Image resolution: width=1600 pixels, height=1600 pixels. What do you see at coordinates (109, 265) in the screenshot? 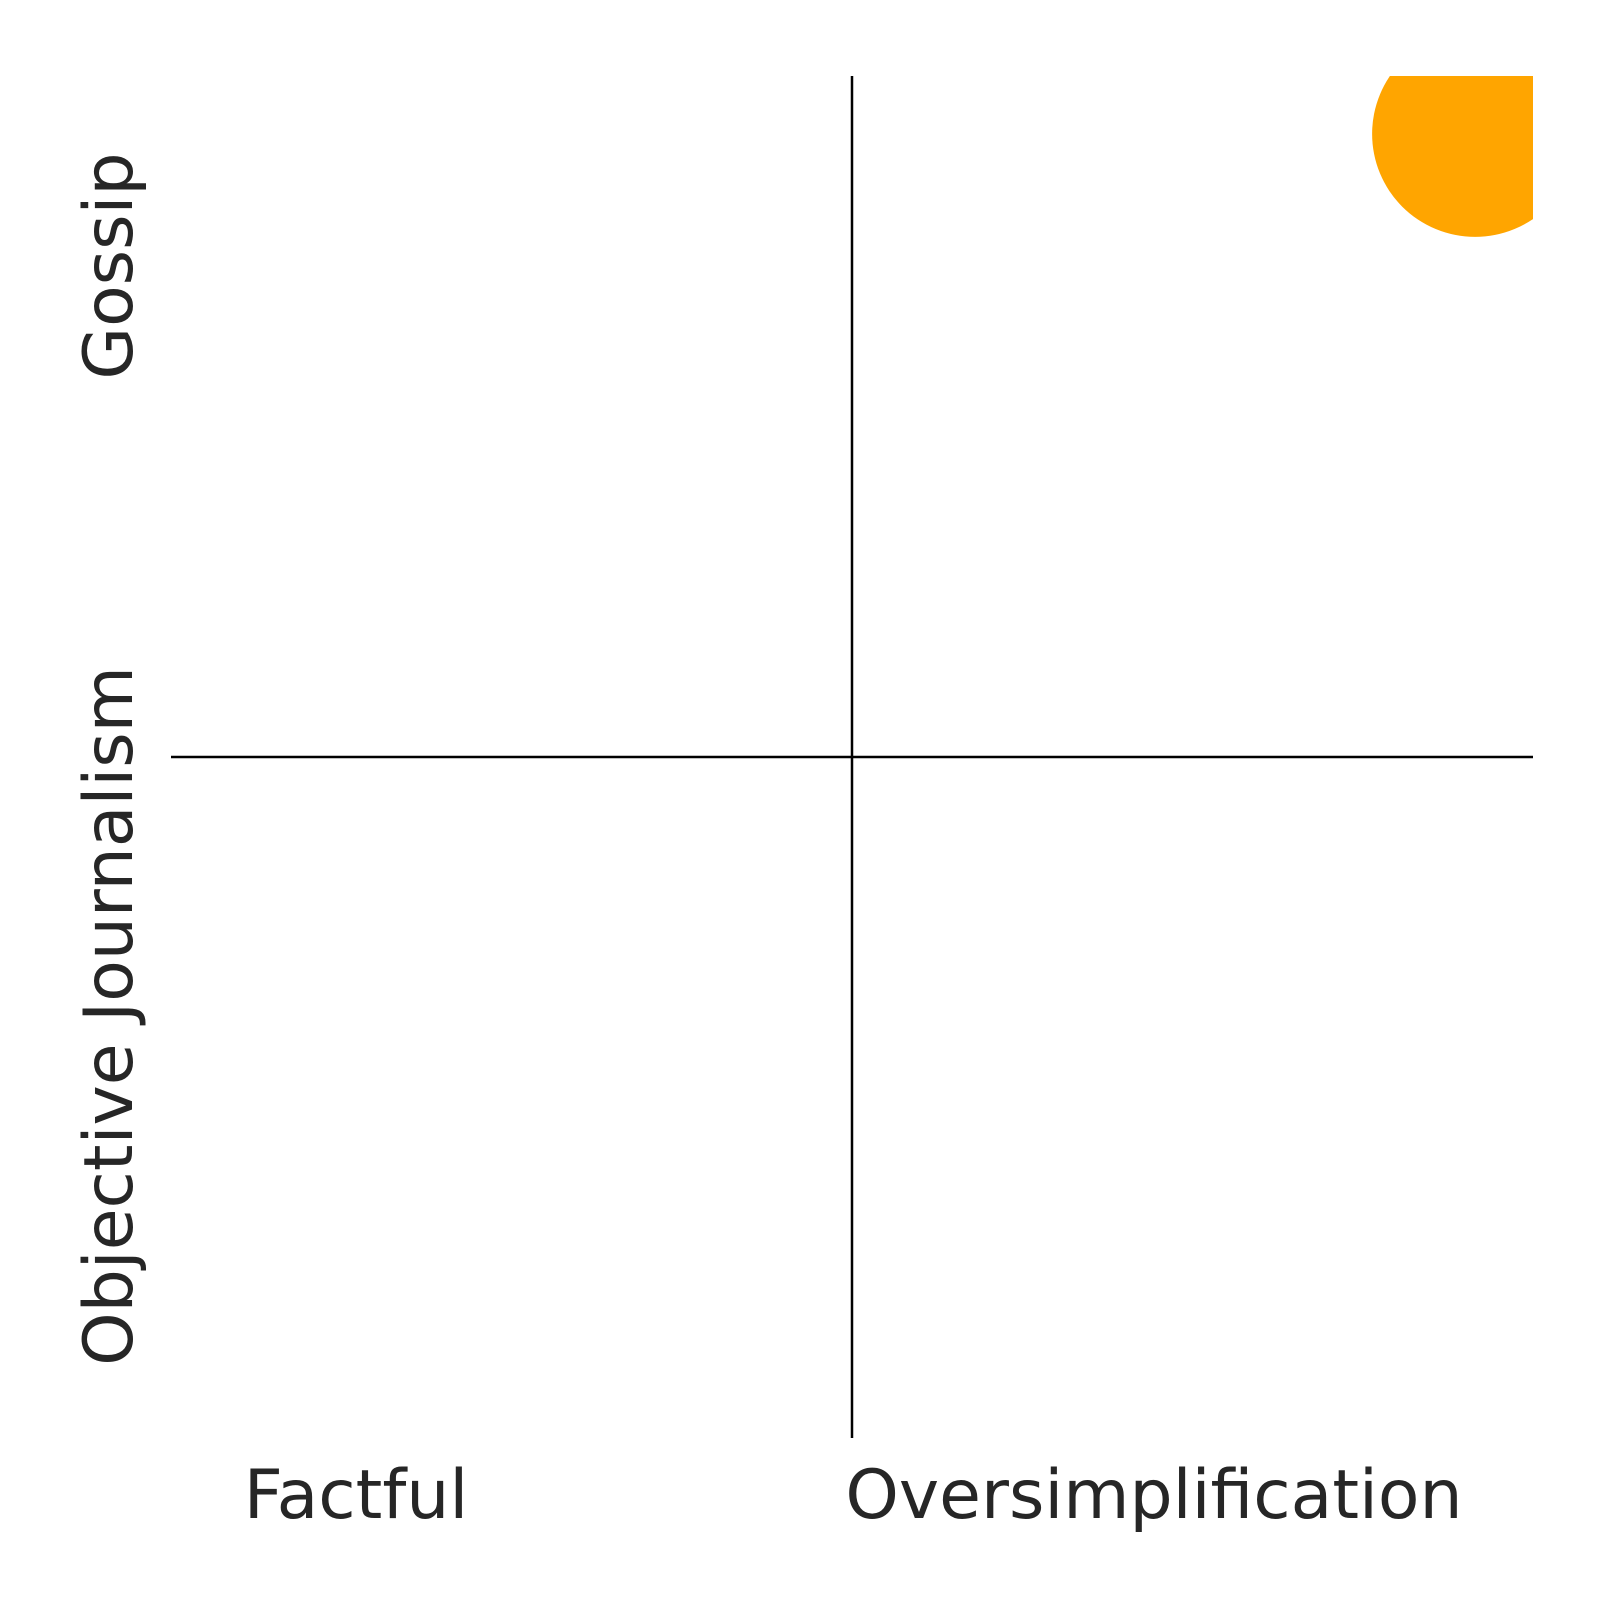
I see `y-axis-high-label: Gossip` at bounding box center [109, 265].